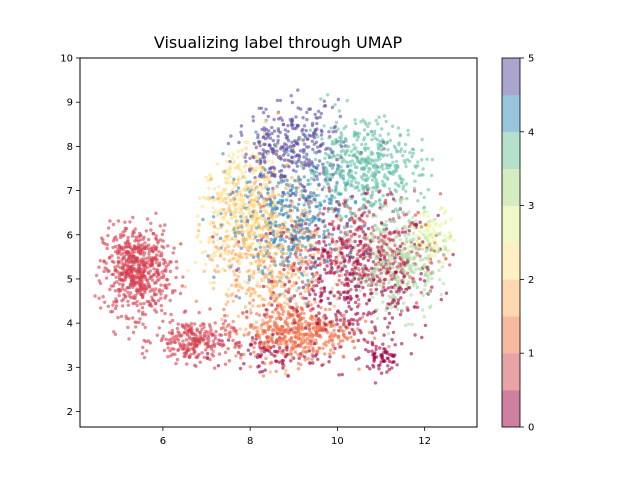 The width and height of the screenshot is (640, 480). Describe the element at coordinates (424, 441) in the screenshot. I see `x-tick-label: 12` at that location.